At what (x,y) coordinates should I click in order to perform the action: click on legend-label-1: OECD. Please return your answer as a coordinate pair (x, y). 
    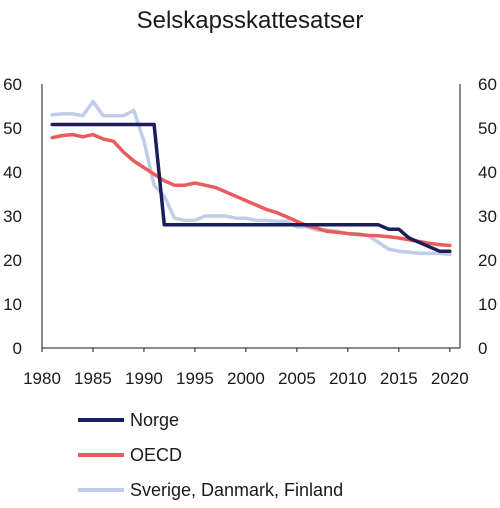
    Looking at the image, I should click on (156, 455).